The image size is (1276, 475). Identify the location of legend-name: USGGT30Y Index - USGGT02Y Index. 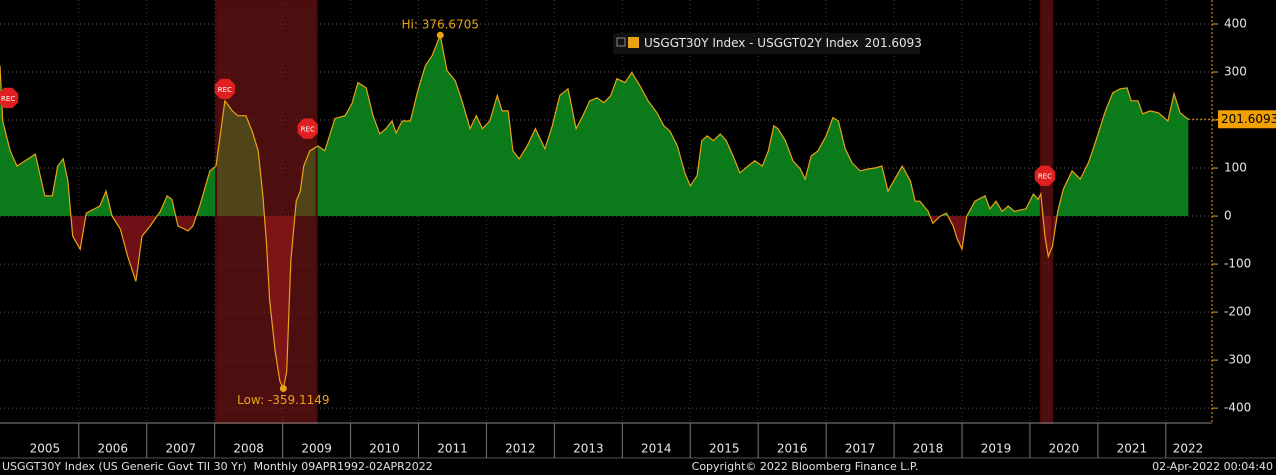
(751, 43).